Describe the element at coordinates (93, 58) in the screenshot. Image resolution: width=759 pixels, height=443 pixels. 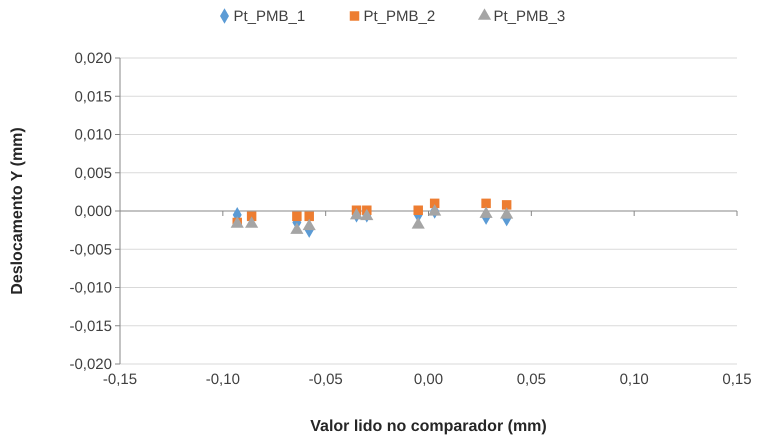
I see `y-tick-label: 0,020` at that location.